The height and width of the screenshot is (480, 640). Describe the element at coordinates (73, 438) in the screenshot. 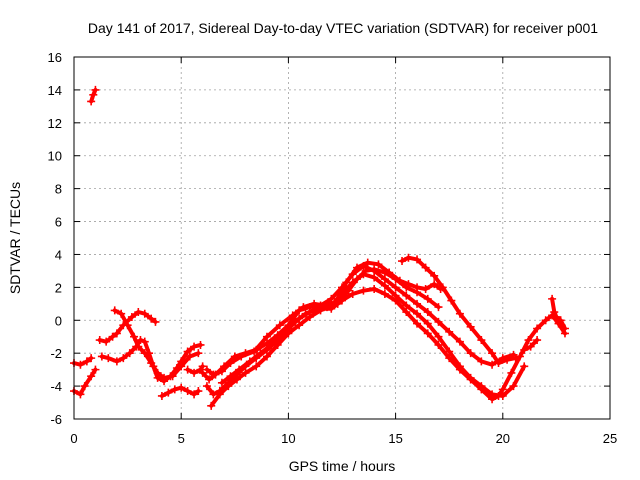

I see `x-tick-label: 0` at that location.